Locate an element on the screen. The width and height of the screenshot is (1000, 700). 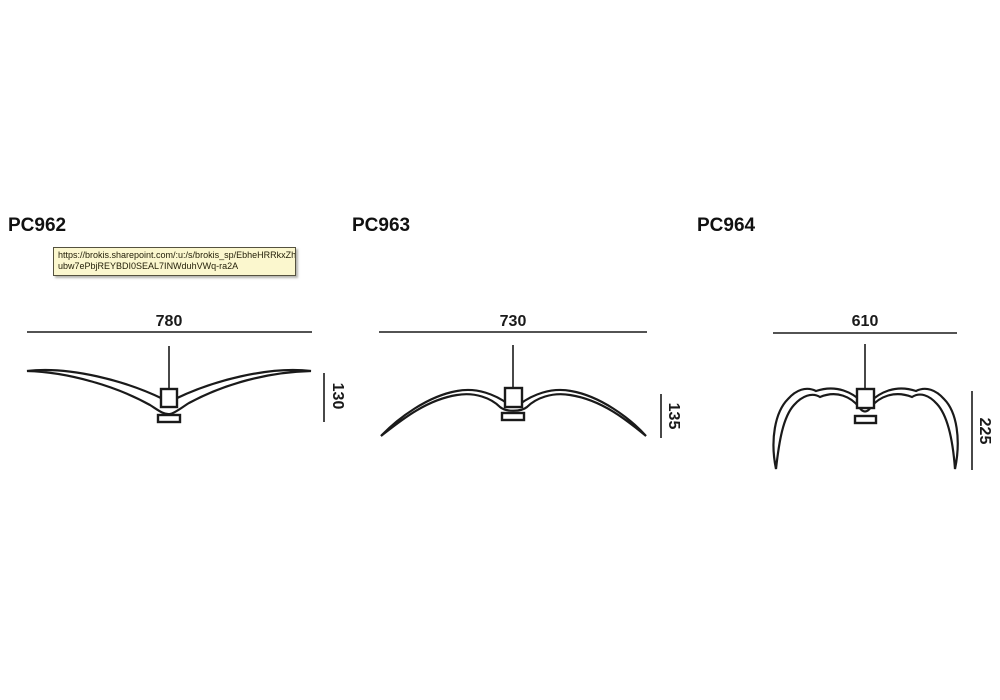
pc964-diffuser-plate is located at coordinates (865, 419).